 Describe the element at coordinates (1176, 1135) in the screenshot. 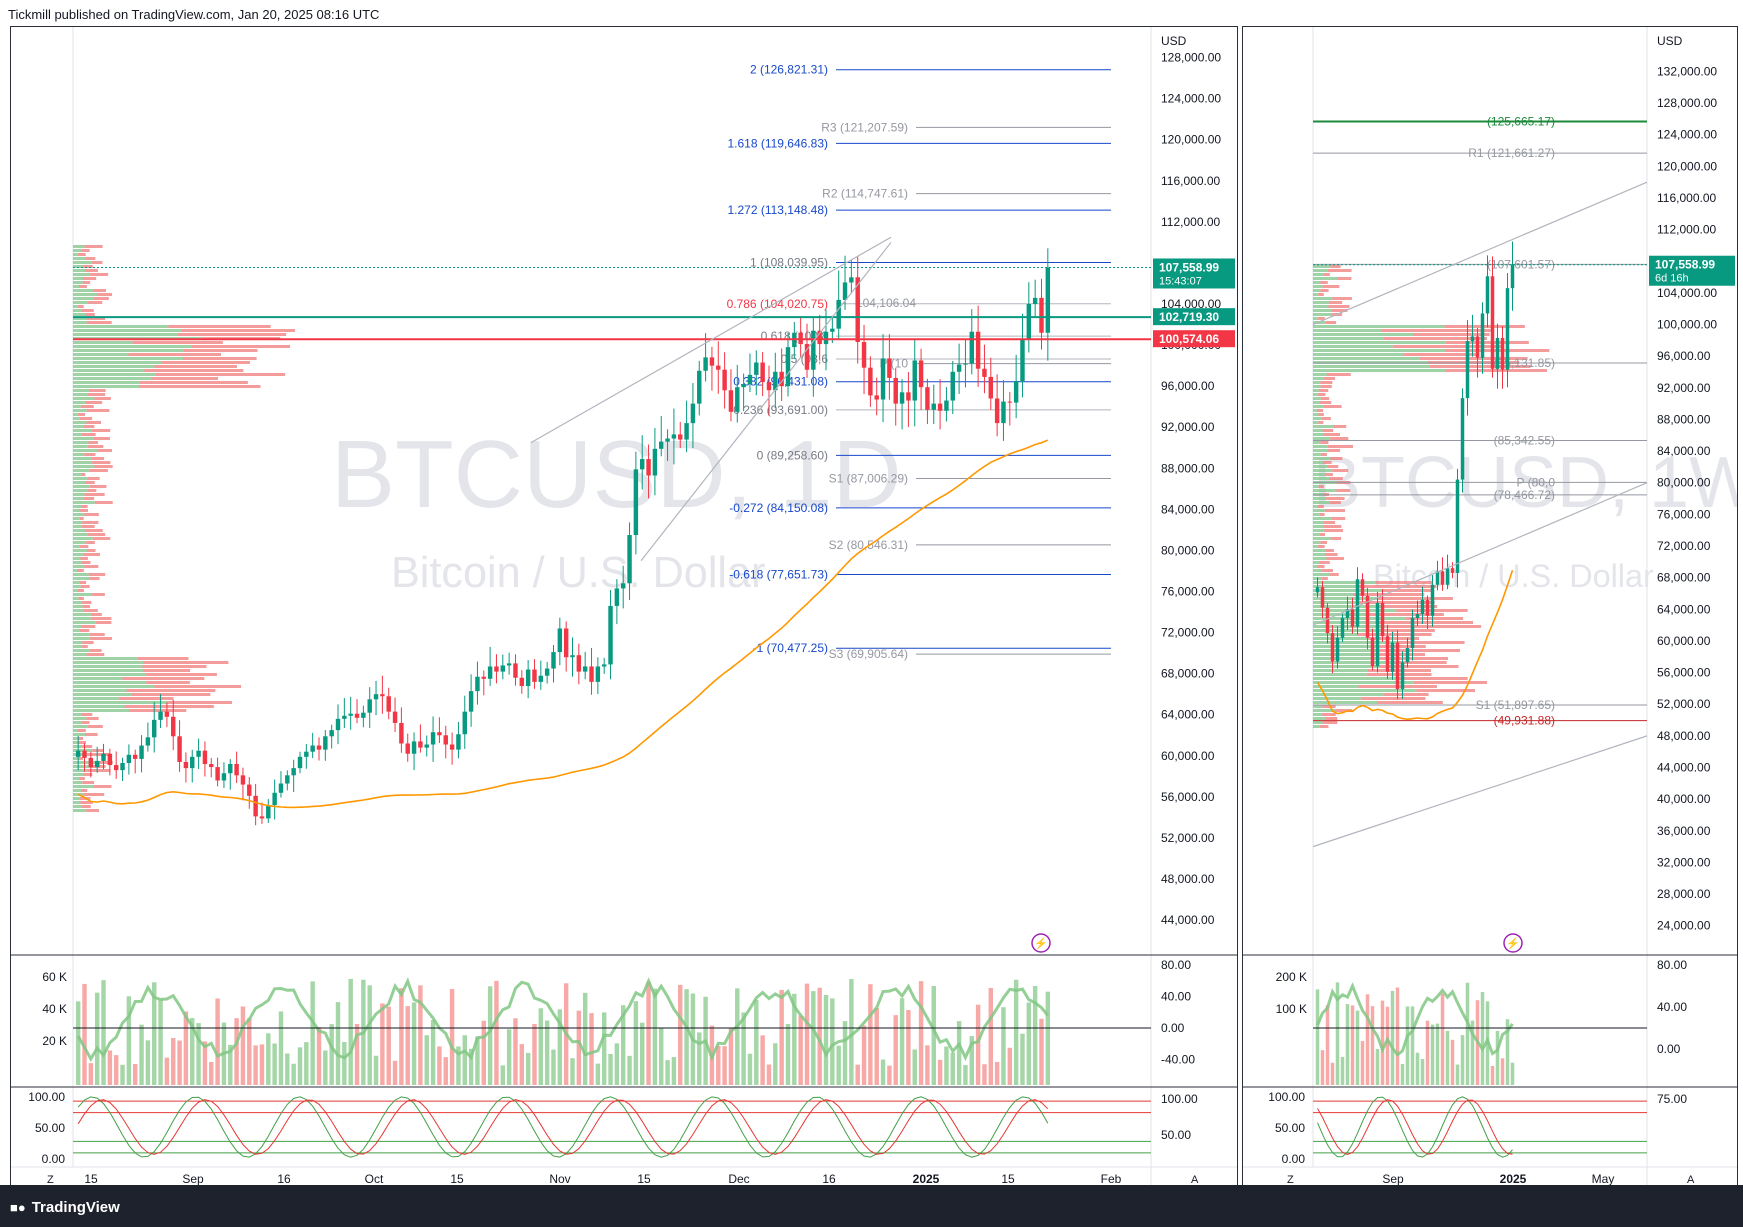

I see `stochastic-right-label: 50.00` at that location.